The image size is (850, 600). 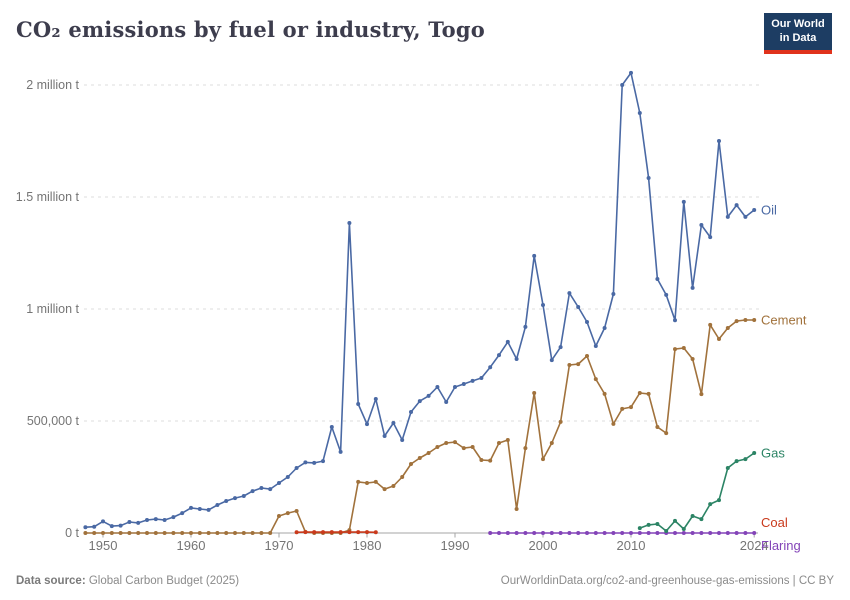 I want to click on series-markers-gas, so click(x=697, y=492).